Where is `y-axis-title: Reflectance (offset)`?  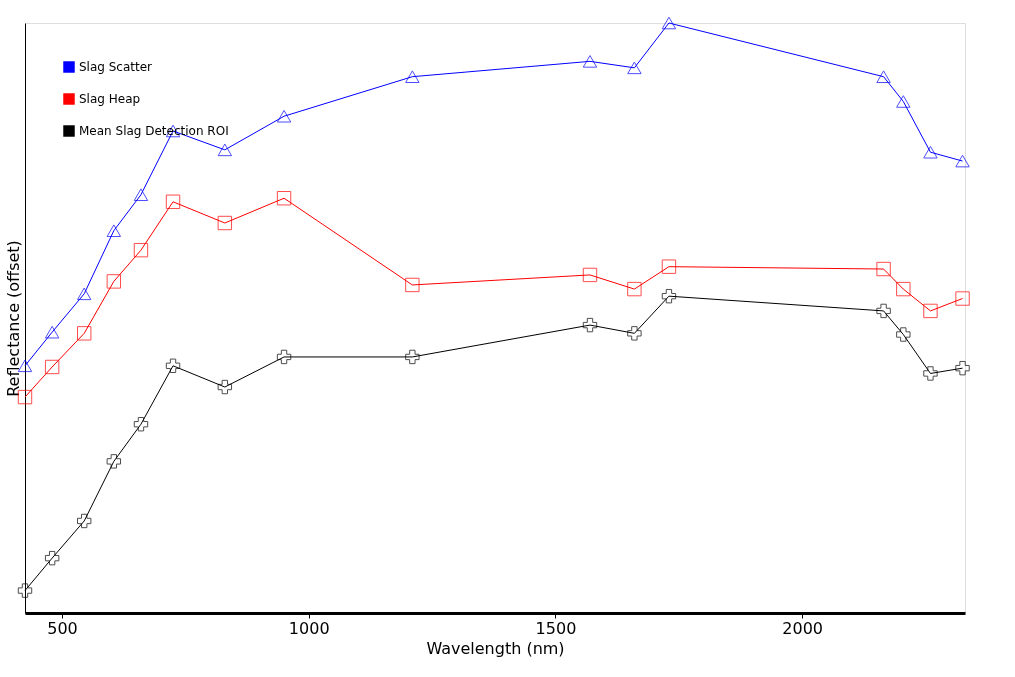 y-axis-title: Reflectance (offset) is located at coordinates (13, 318).